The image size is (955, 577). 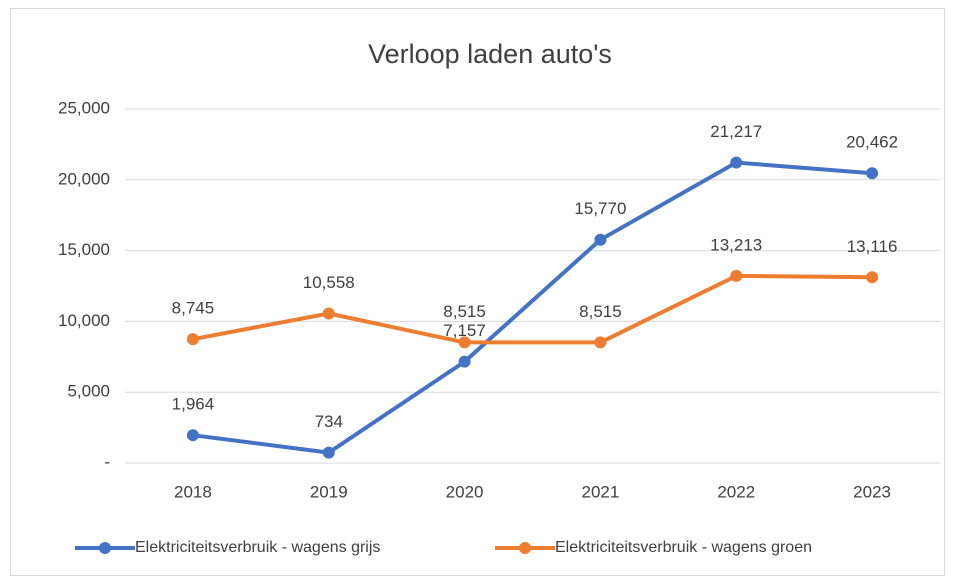 I want to click on data-label: 21,217, so click(x=736, y=131).